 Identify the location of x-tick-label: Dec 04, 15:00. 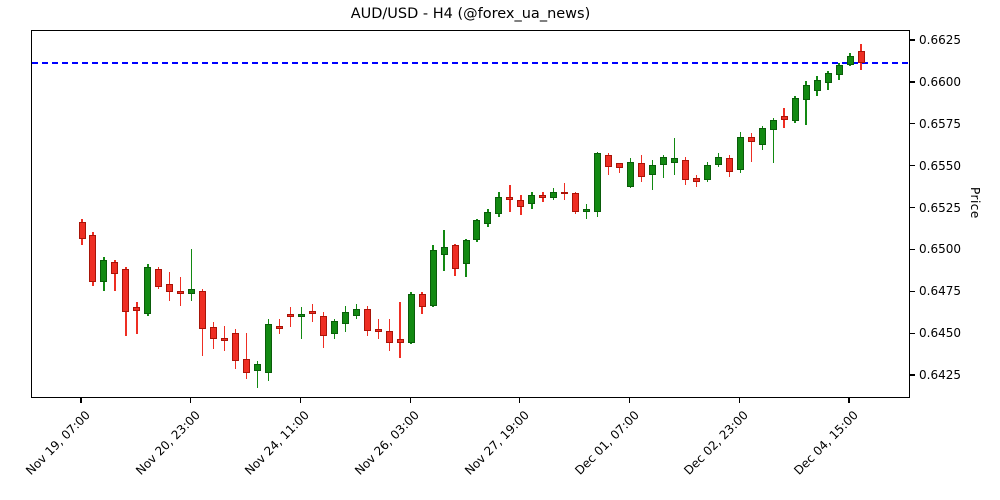
(826, 443).